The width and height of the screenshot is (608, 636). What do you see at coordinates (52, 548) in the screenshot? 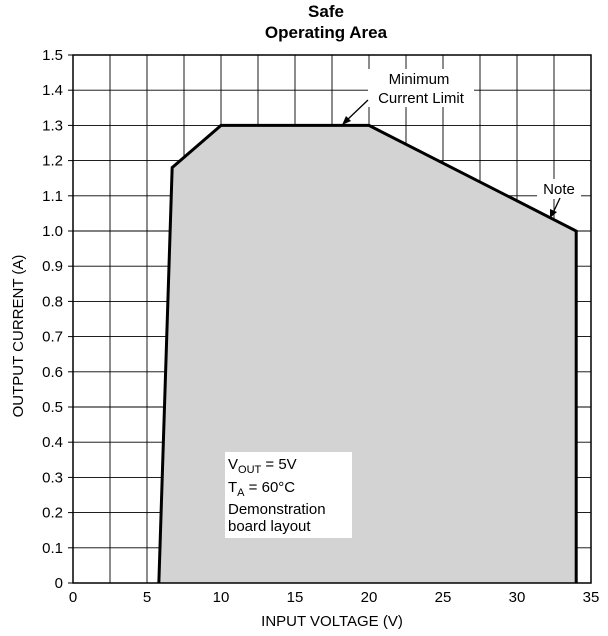
I see `y-tick-label: 0.1` at bounding box center [52, 548].